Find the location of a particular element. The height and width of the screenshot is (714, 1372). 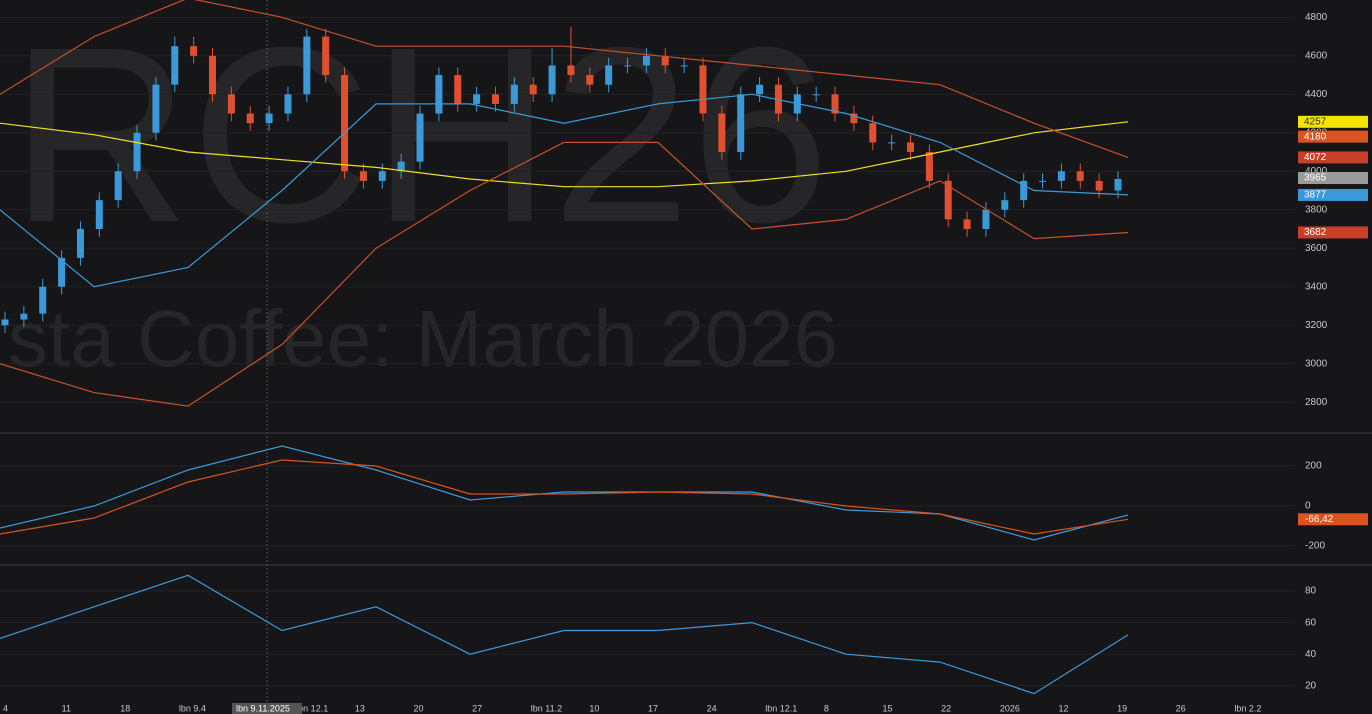

x-tick-label: 20 is located at coordinates (418, 708).